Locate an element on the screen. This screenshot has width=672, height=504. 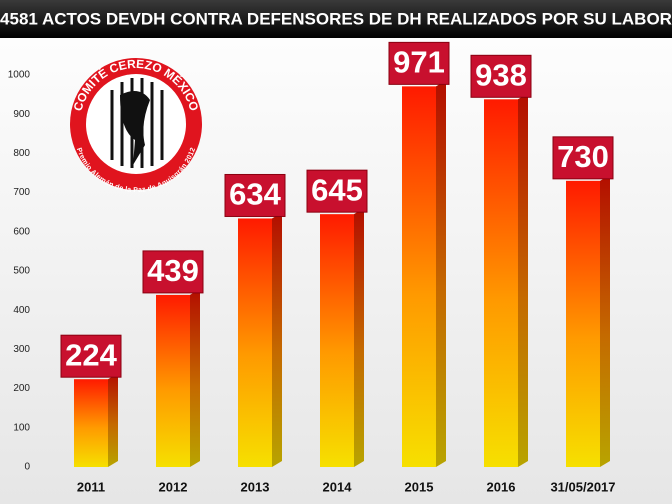
y-tick-label: 300 is located at coordinates (21, 349).